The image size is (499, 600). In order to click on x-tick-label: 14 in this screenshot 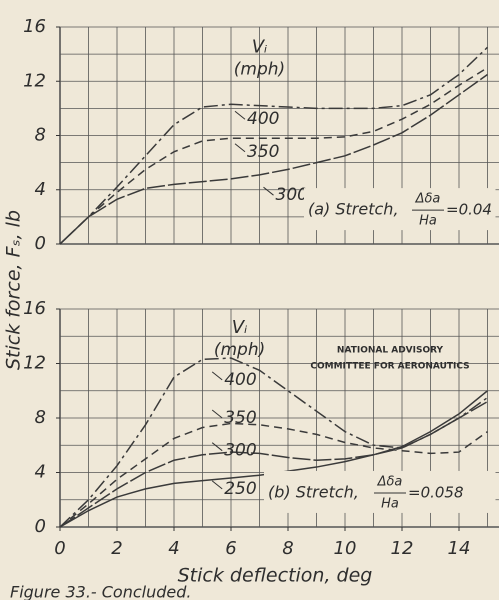, I will do `click(459, 548)`.